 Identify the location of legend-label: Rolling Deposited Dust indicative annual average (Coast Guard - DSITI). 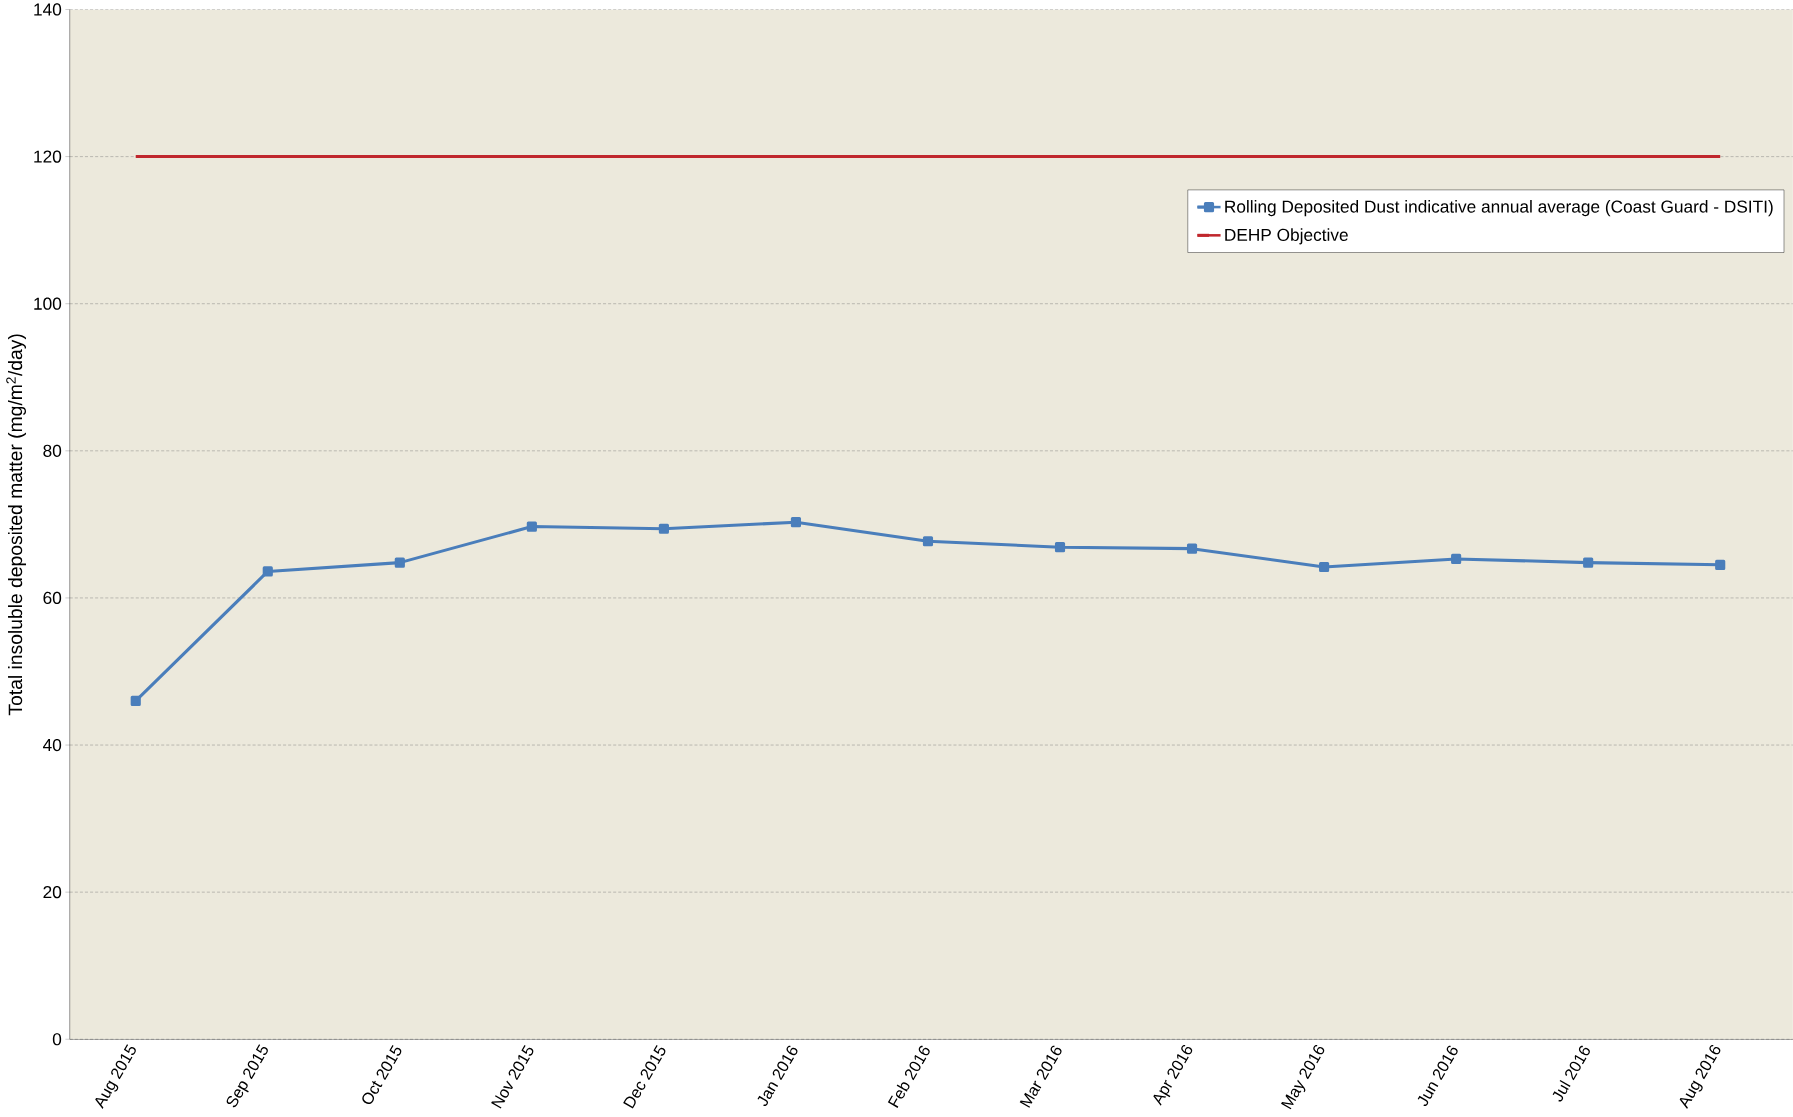
(1499, 208).